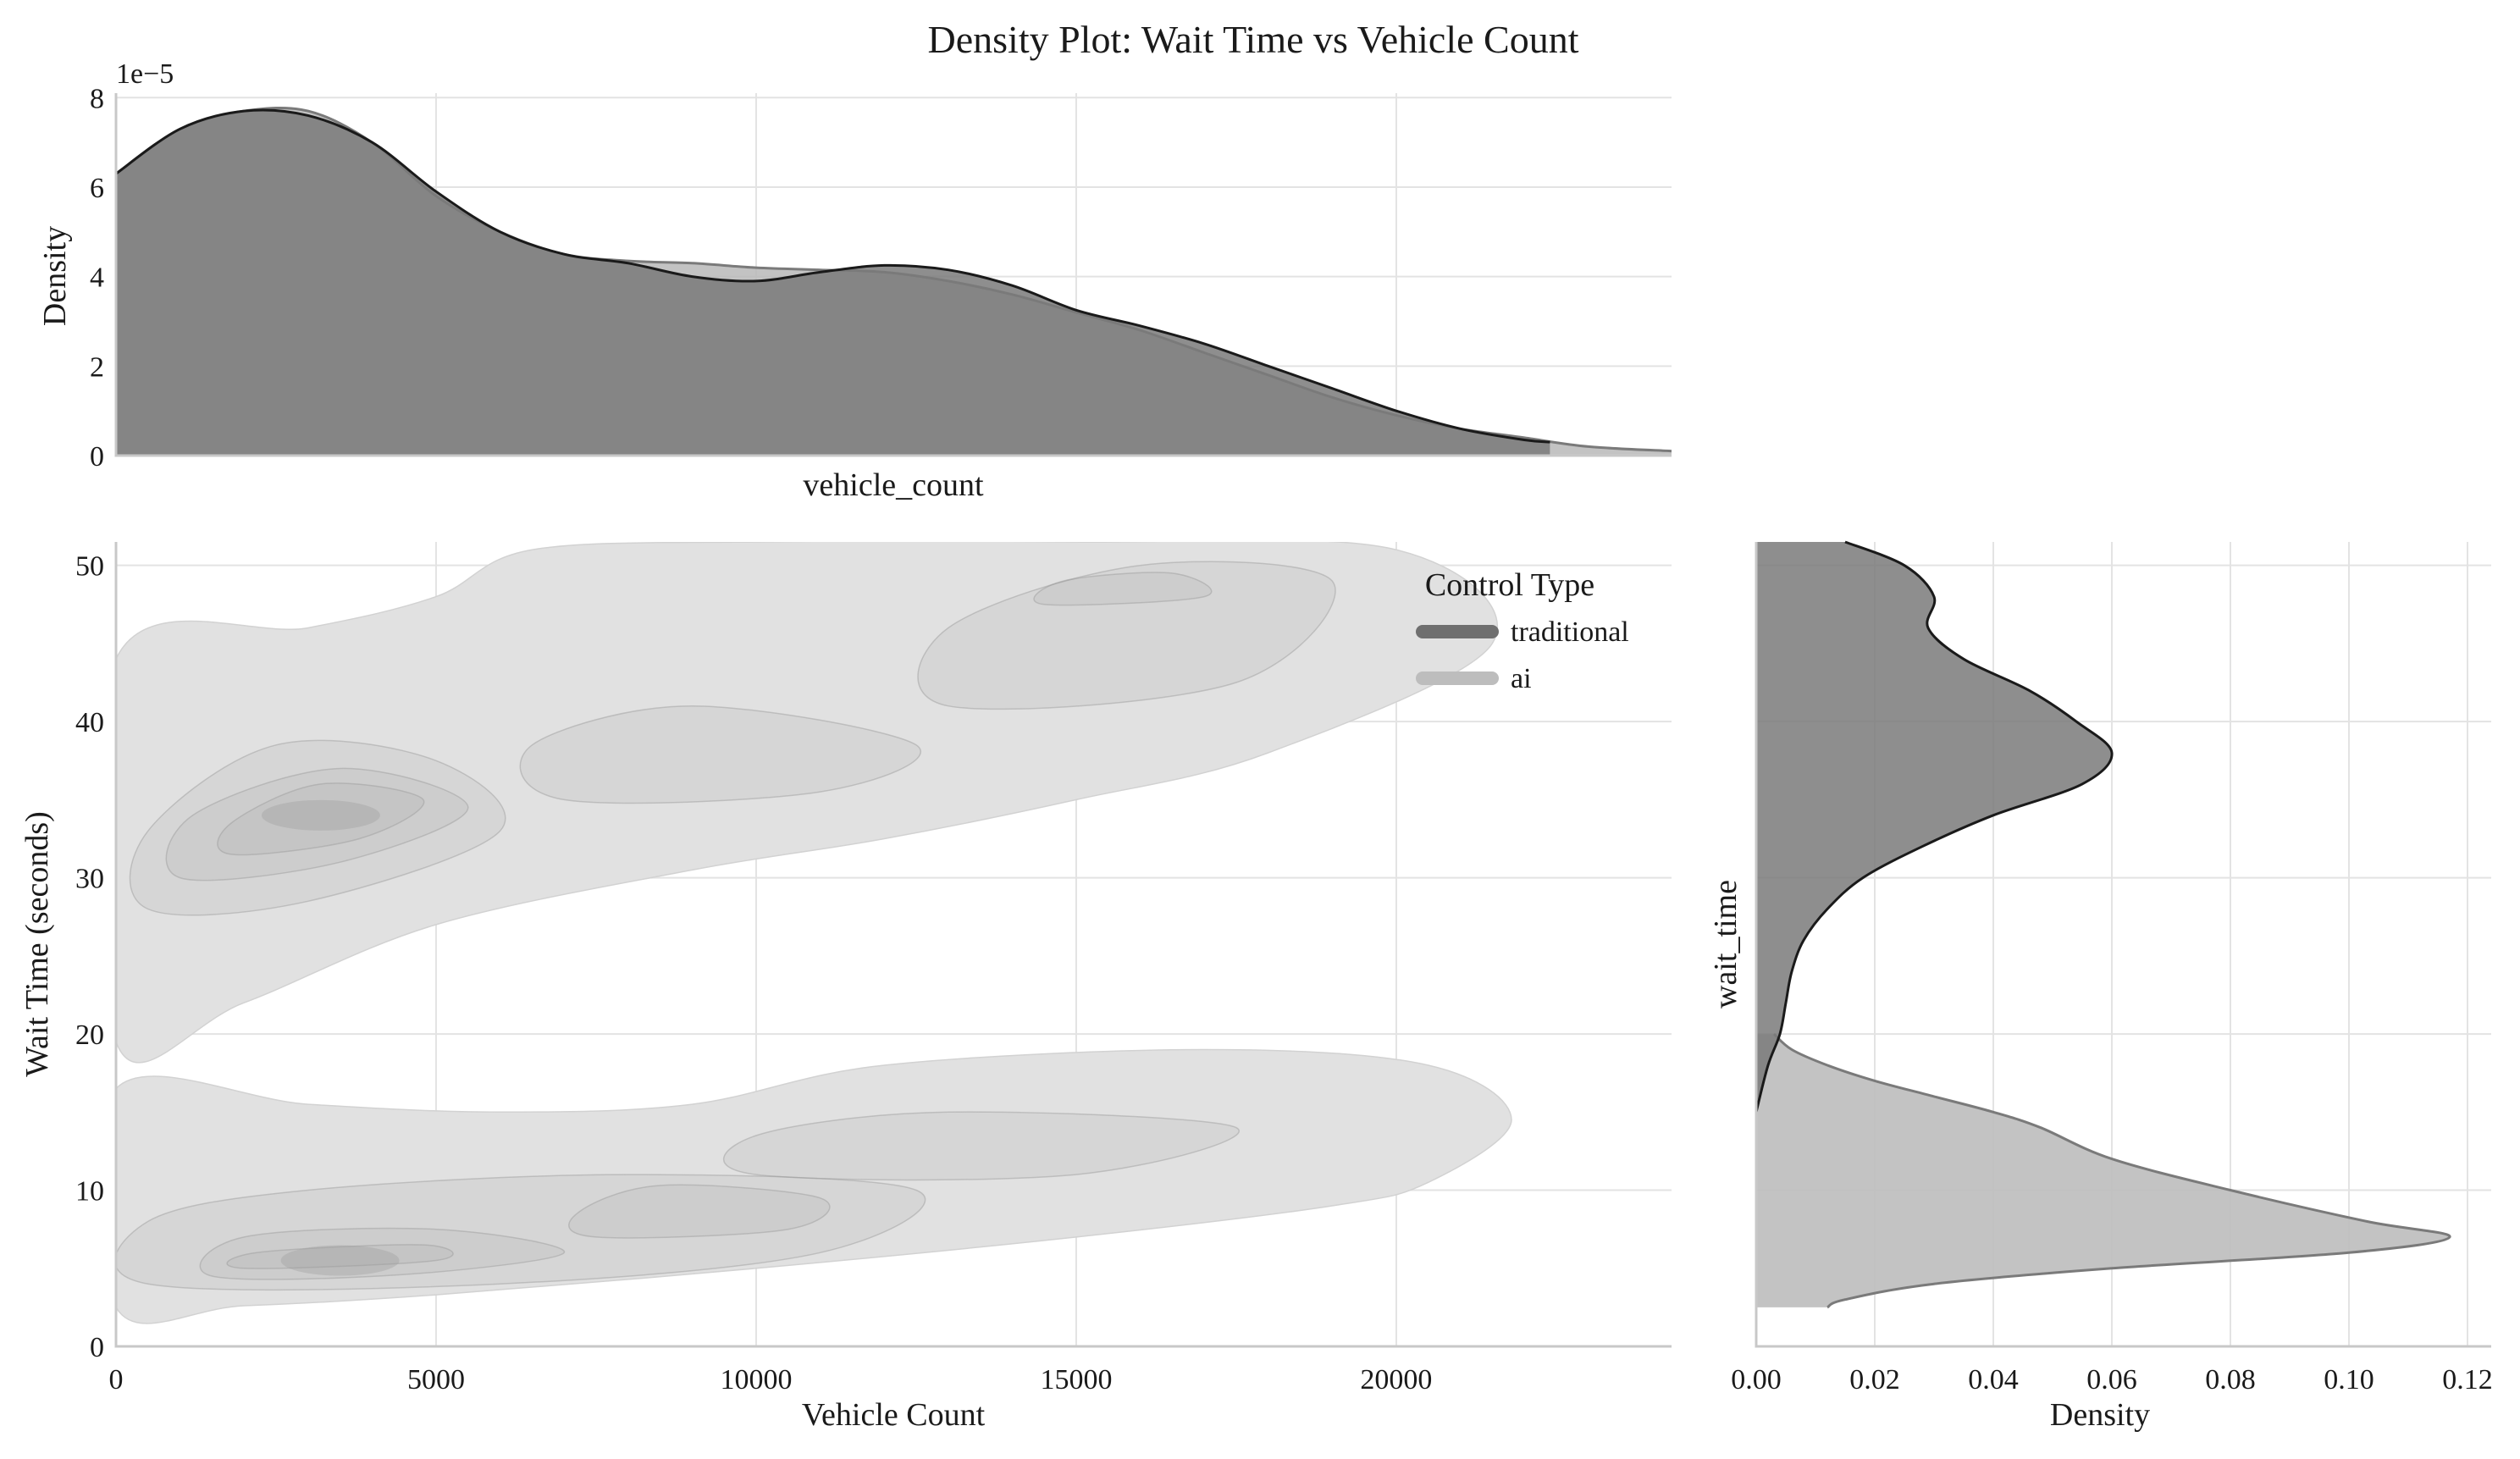  I want to click on right-ylabel: wait_time, so click(1726, 944).